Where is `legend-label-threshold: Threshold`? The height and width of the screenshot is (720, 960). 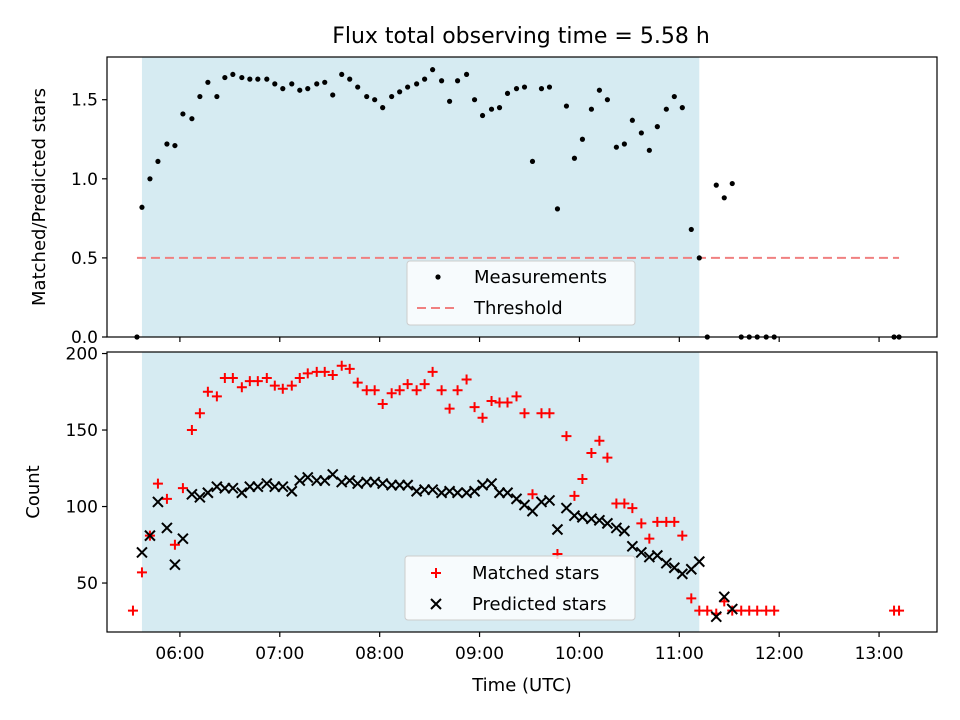
legend-label-threshold: Threshold is located at coordinates (518, 308).